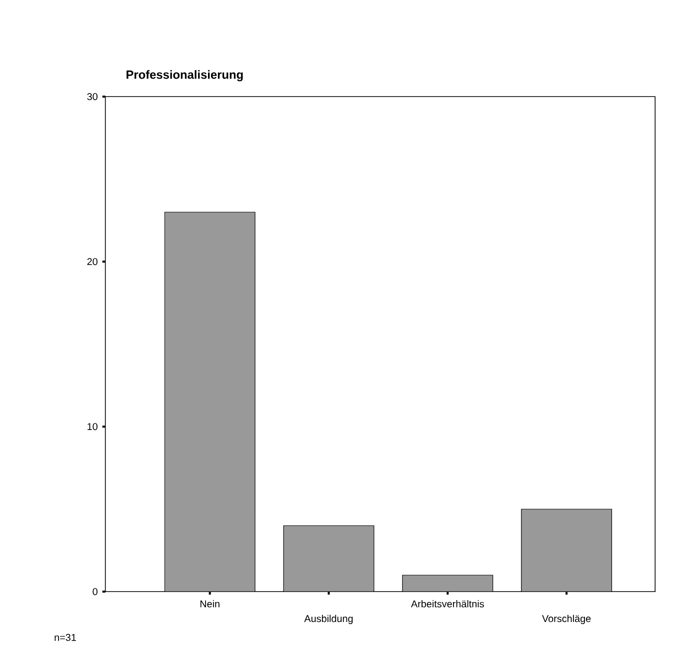 The image size is (685, 670). I want to click on y-tick-label: 20, so click(92, 261).